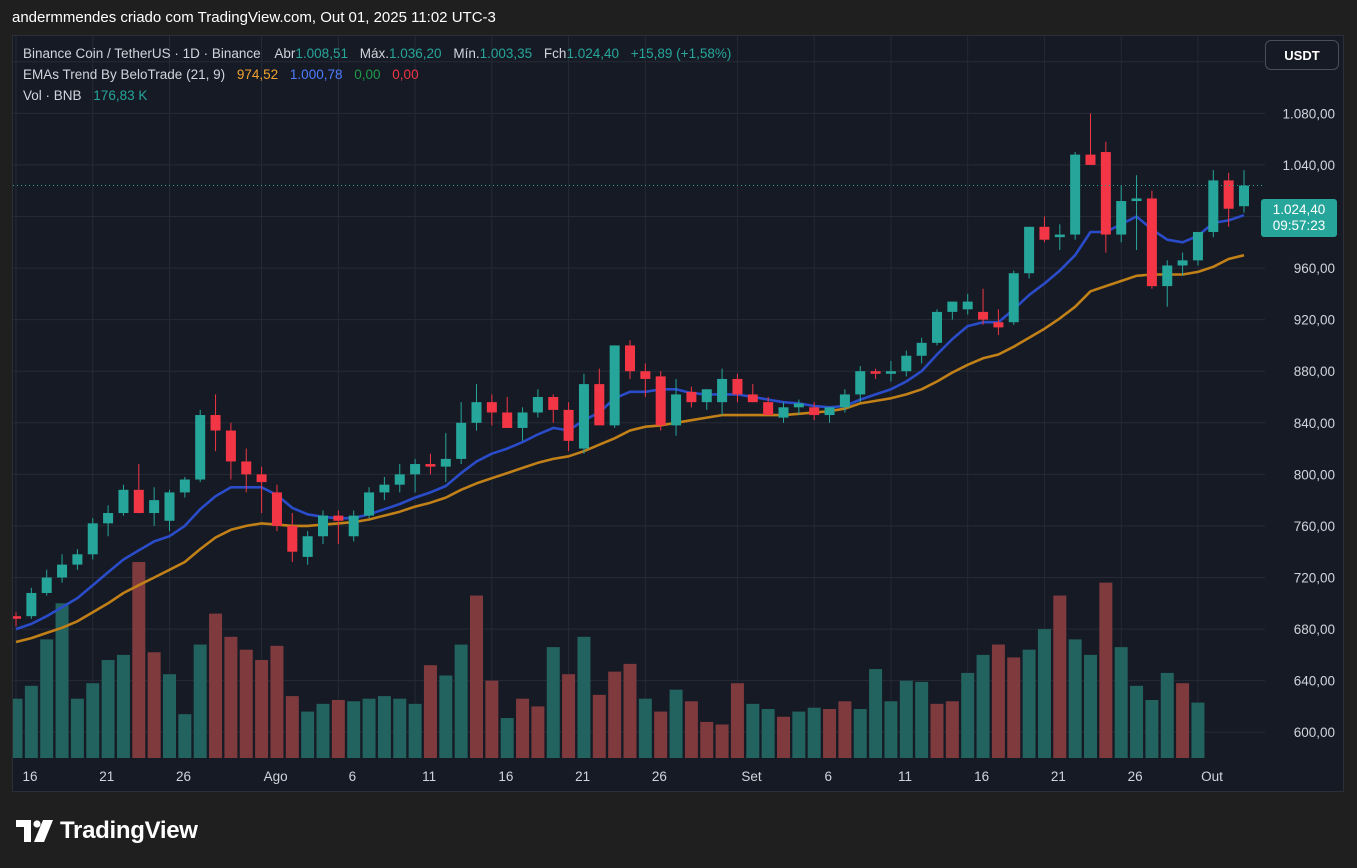 Image resolution: width=1357 pixels, height=868 pixels. I want to click on price-tick-label: 760,00, so click(1314, 526).